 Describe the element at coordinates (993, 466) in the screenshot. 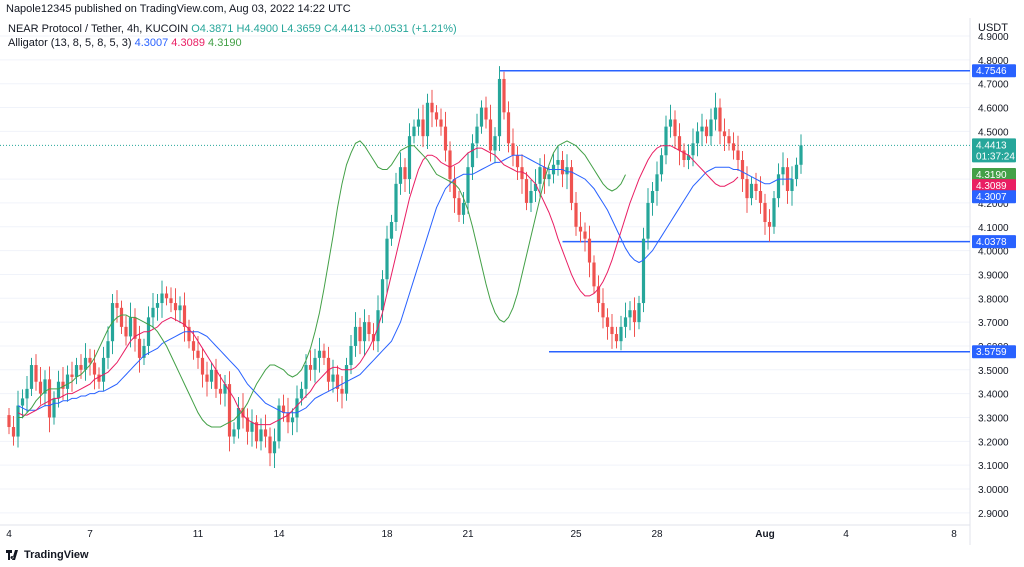

I see `y-tick-label: 3.1000` at that location.